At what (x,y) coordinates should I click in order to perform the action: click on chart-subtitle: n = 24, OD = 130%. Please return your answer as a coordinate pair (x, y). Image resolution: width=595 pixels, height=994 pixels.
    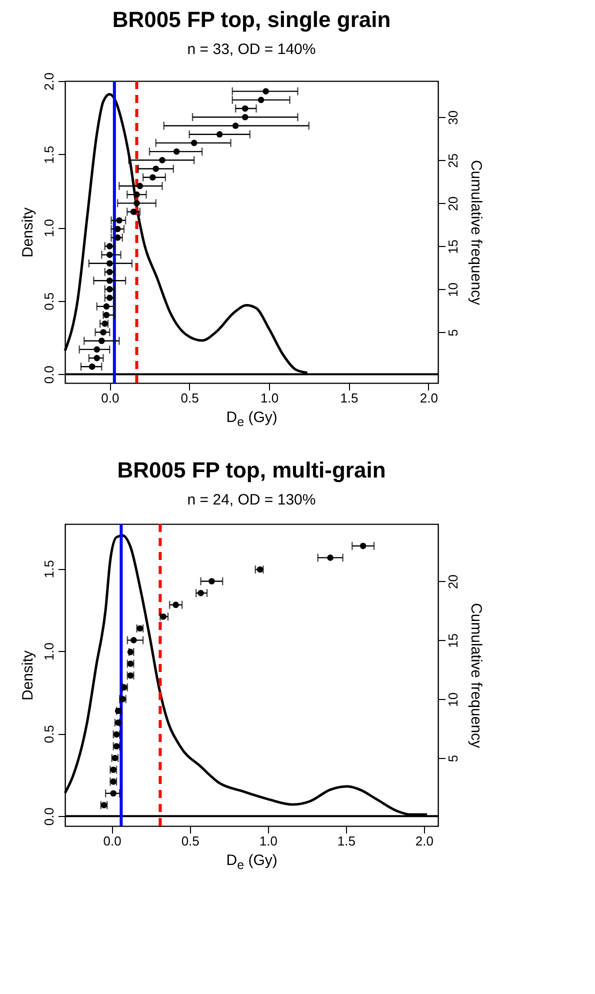
    Looking at the image, I should click on (251, 500).